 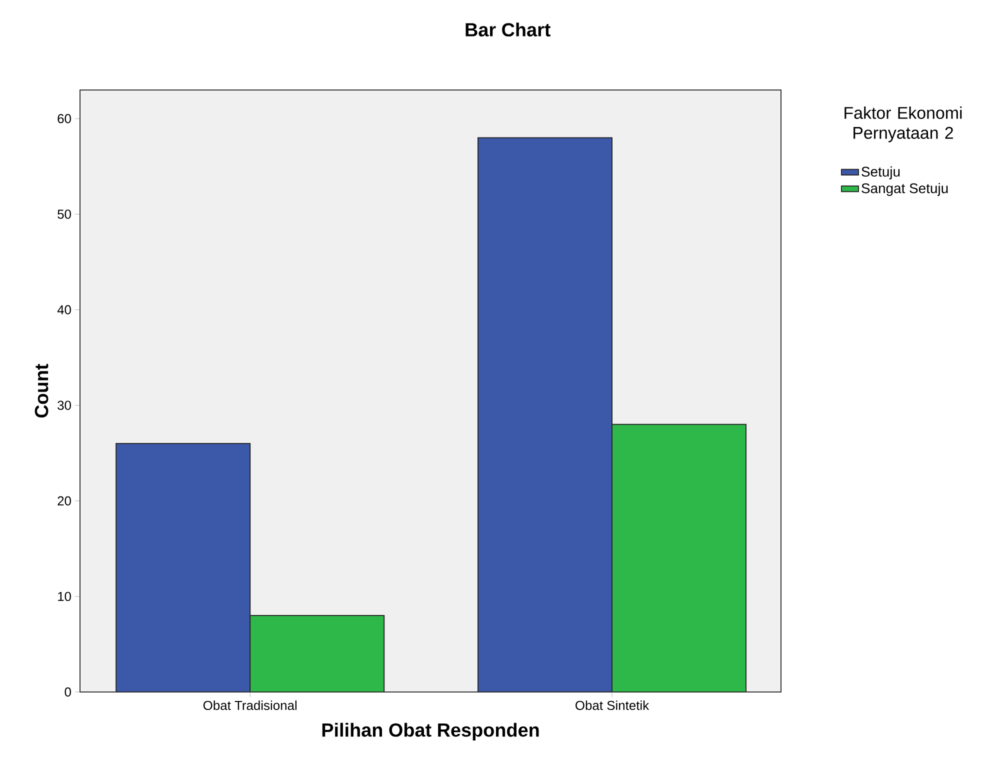 I want to click on x-tick-label: Obat Sintetik, so click(x=613, y=705).